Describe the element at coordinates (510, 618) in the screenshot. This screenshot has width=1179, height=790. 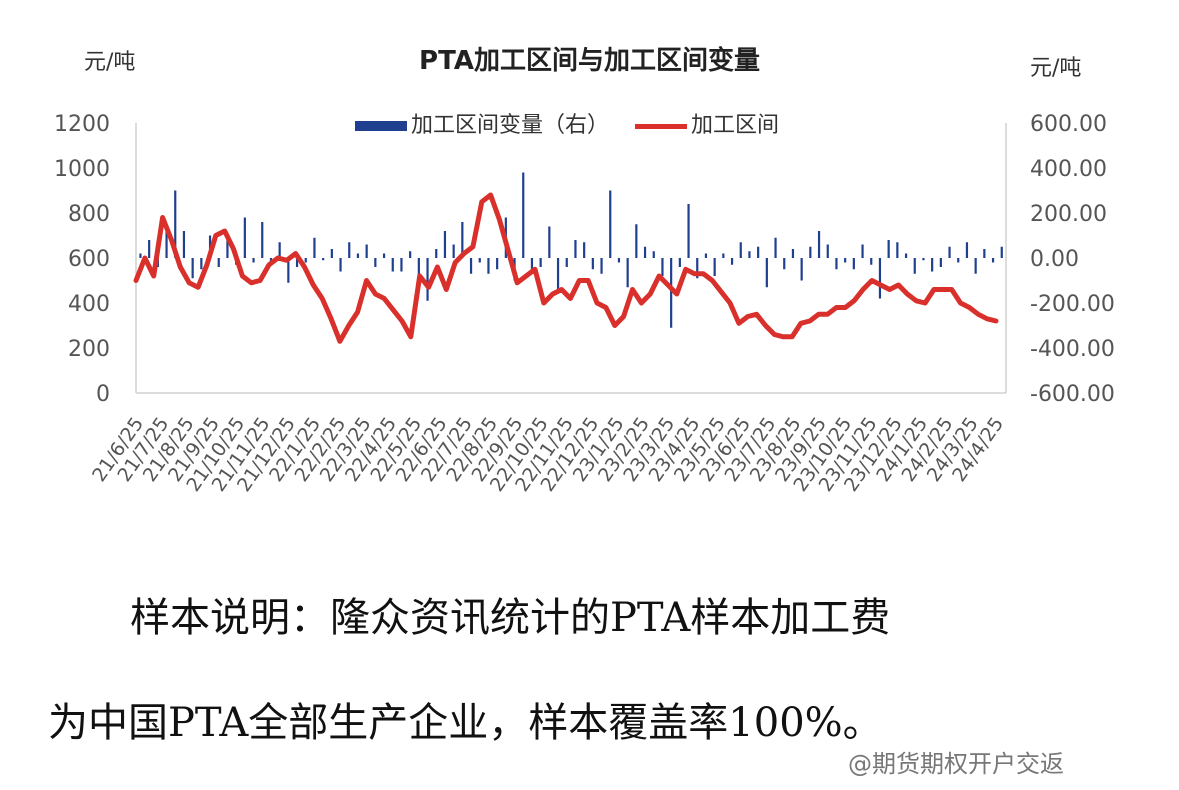
I see `sample-note-line1: 样本说明：隆众资讯统计的PTA样本加工费` at that location.